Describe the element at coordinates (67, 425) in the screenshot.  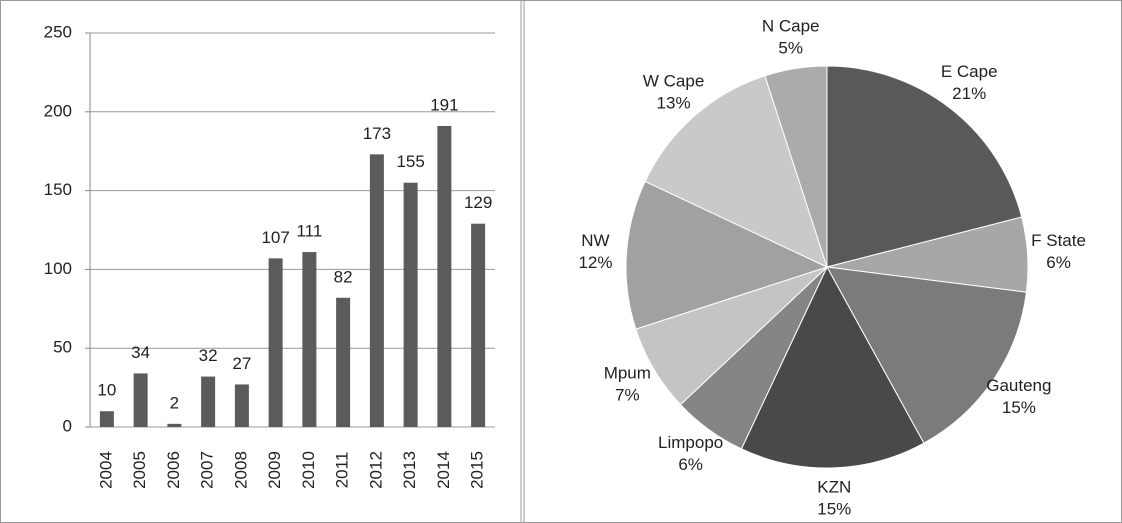
I see `y-tick-label: 0` at that location.